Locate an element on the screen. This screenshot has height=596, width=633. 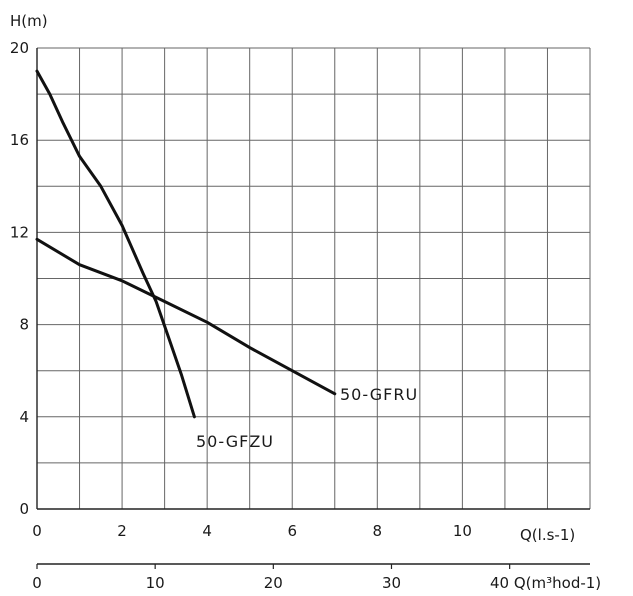
y-tick-label: 0 is located at coordinates (24, 509).